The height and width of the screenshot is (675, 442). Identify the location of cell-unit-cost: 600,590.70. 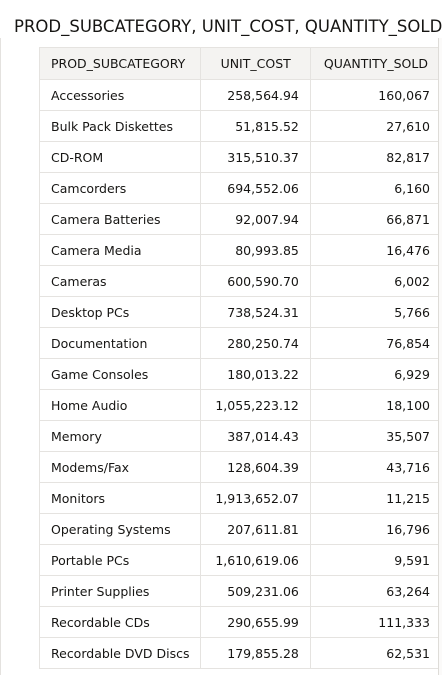
(255, 281).